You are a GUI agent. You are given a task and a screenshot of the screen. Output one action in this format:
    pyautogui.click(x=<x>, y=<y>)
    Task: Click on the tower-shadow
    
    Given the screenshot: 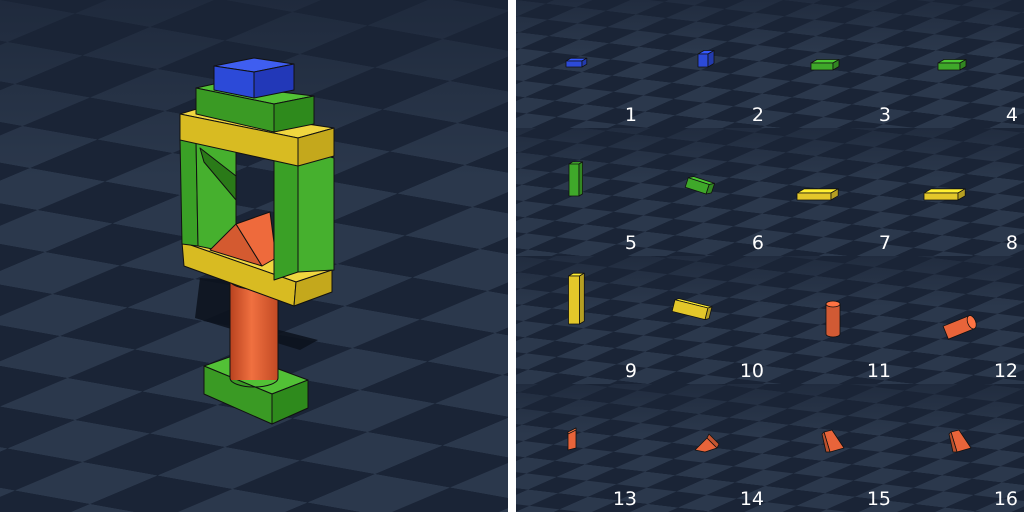 What is the action you would take?
    pyautogui.click(x=256, y=314)
    